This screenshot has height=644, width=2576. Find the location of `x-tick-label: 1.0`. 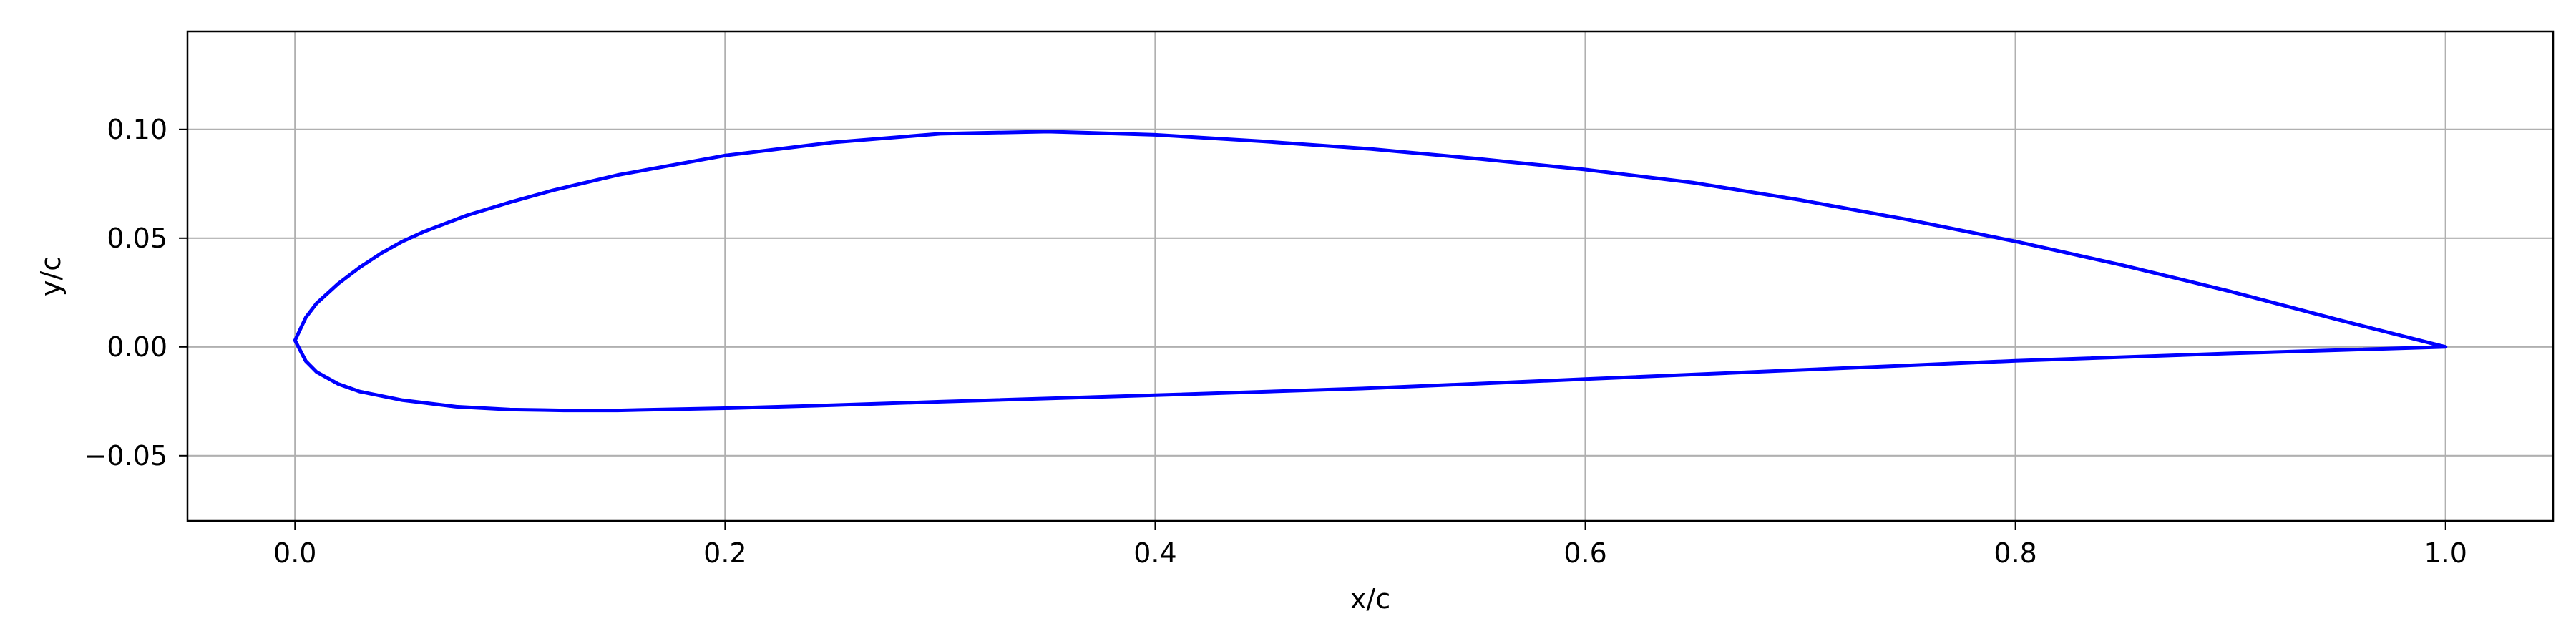

x-tick-label: 1.0 is located at coordinates (2445, 553).